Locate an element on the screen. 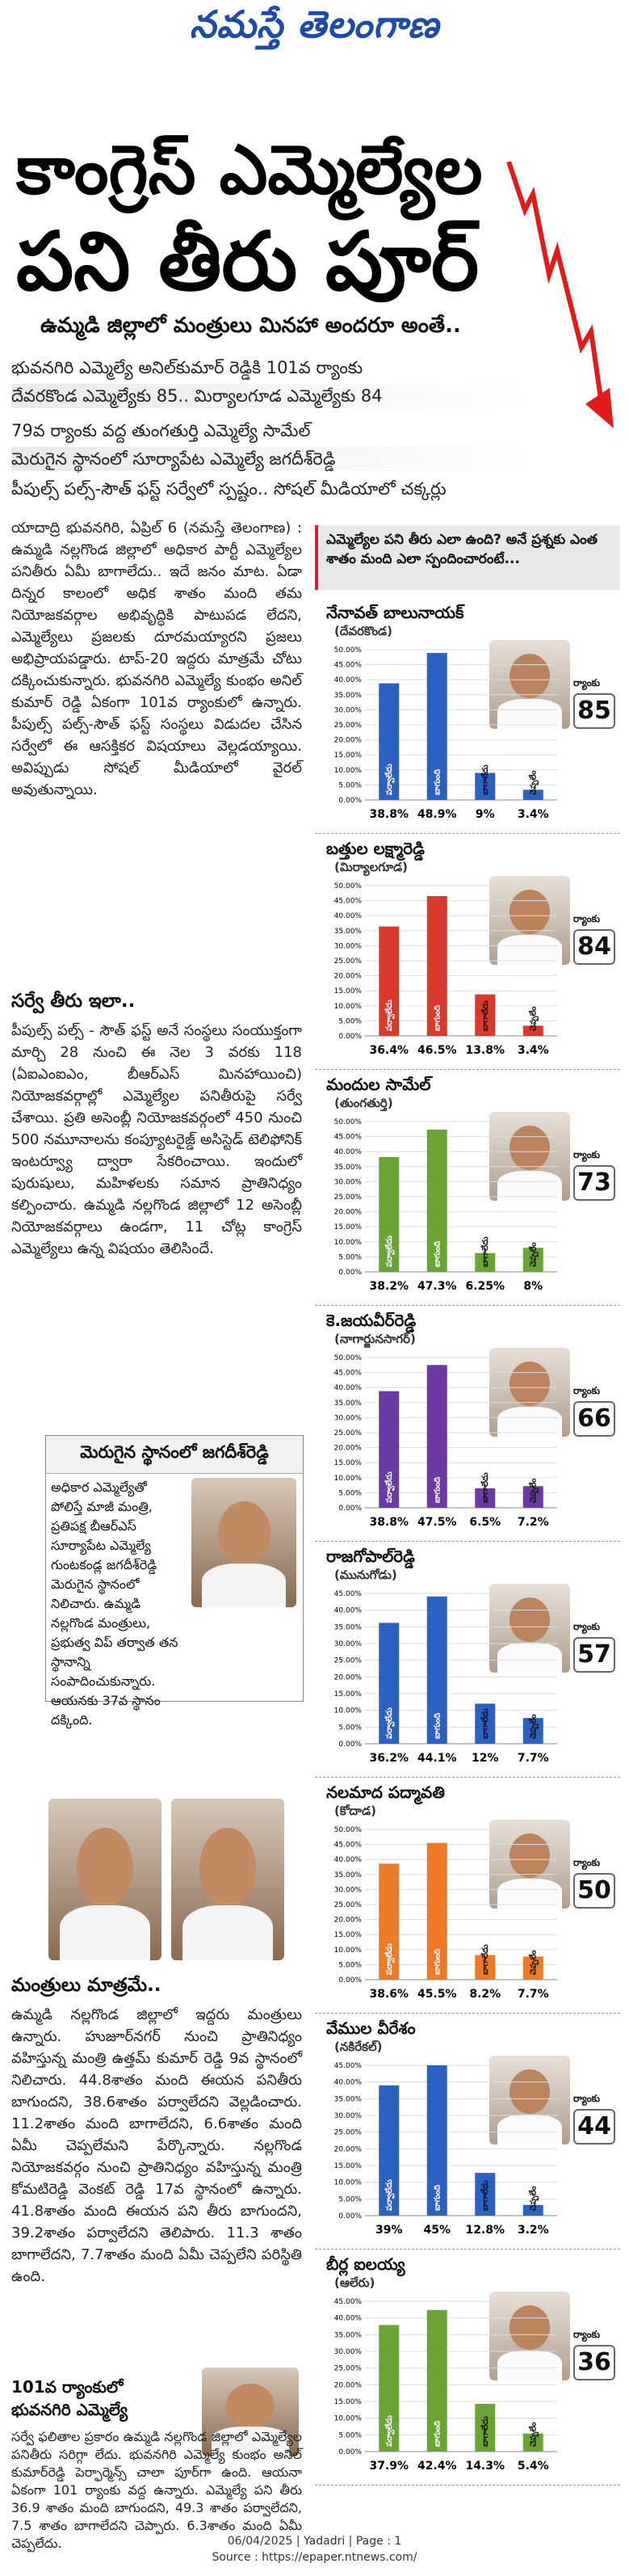  mla-constituency: (నాగార్జునసాగర్) is located at coordinates (375, 1339).